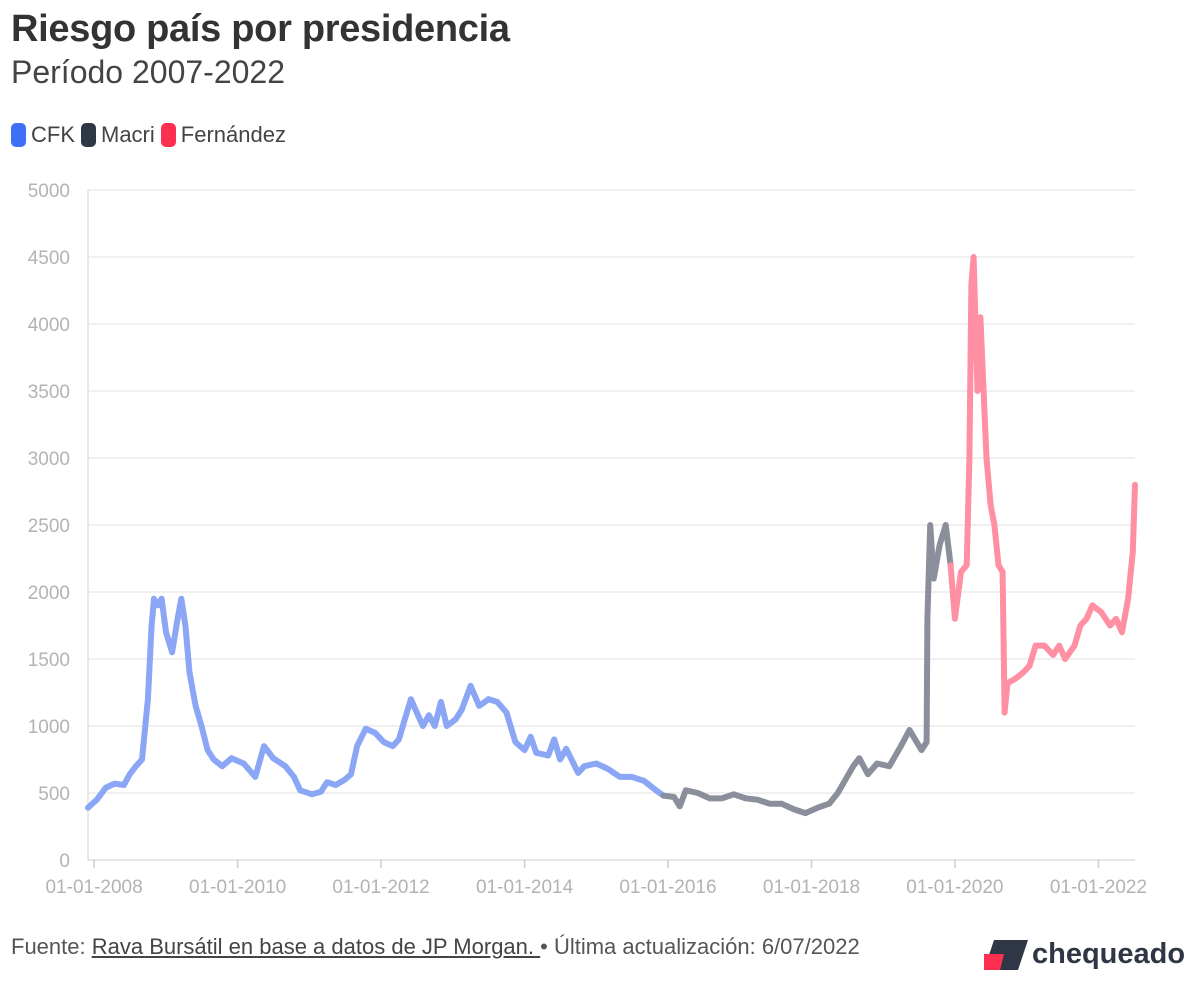  What do you see at coordinates (49, 392) in the screenshot?
I see `y-tick-label: 3500` at bounding box center [49, 392].